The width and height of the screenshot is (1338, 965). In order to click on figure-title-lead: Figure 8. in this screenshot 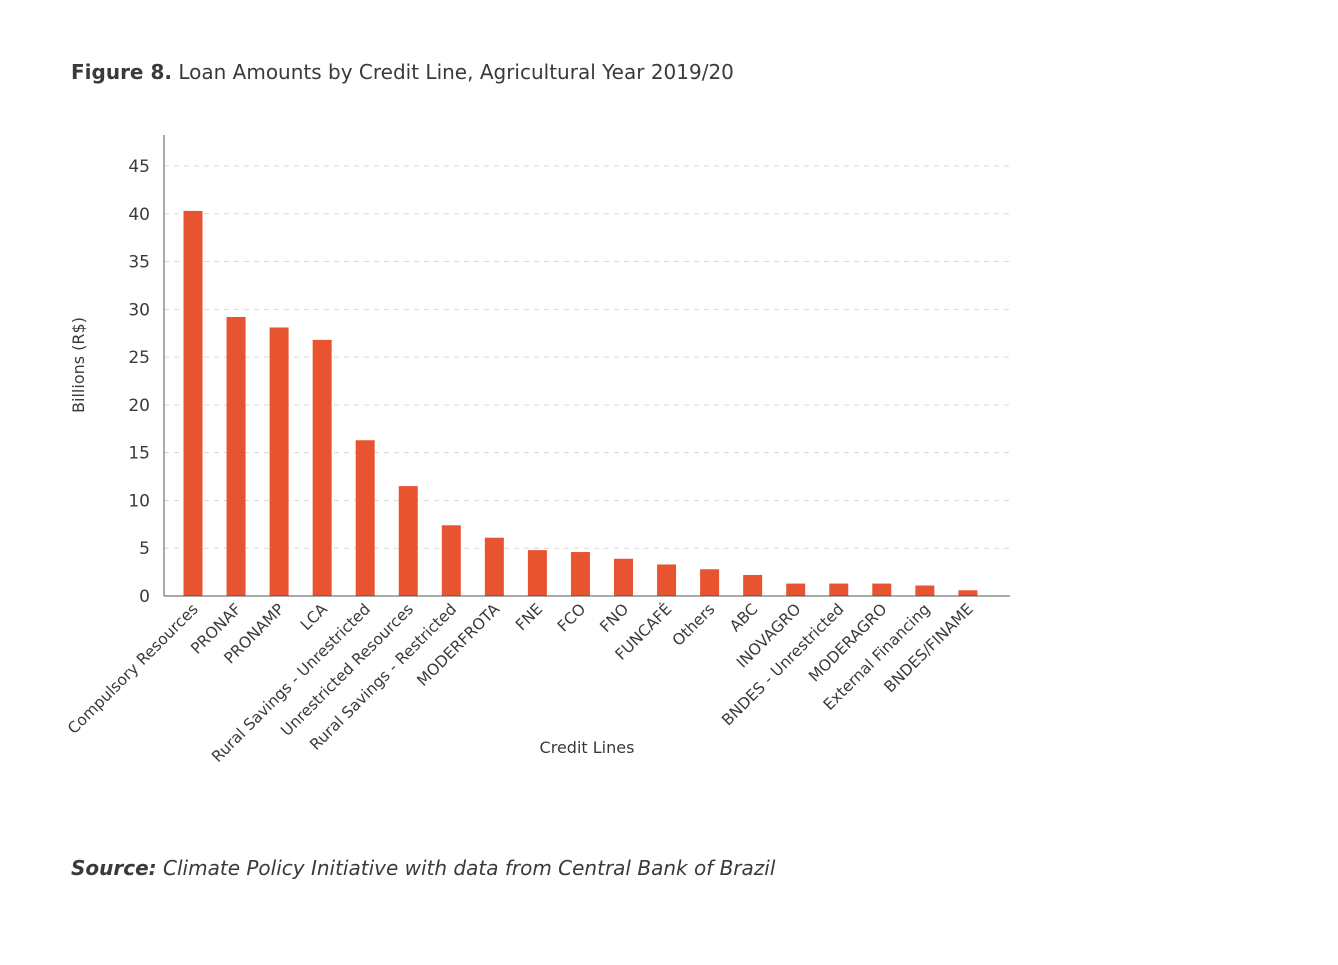, I will do `click(121, 72)`.